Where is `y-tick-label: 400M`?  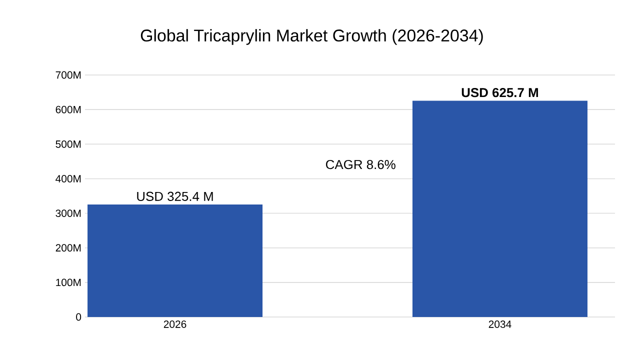
y-tick-label: 400M is located at coordinates (68, 178).